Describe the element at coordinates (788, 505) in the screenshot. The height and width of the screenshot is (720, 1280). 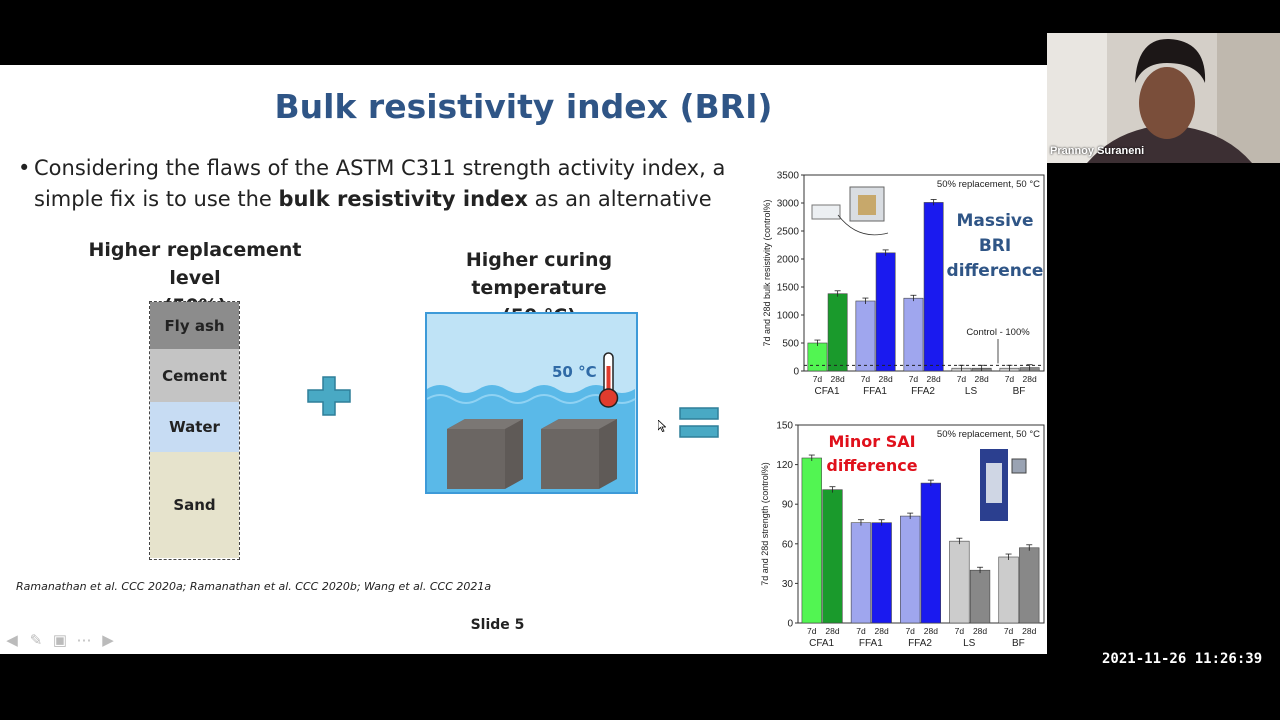
I see `y-tick-label: 90` at that location.